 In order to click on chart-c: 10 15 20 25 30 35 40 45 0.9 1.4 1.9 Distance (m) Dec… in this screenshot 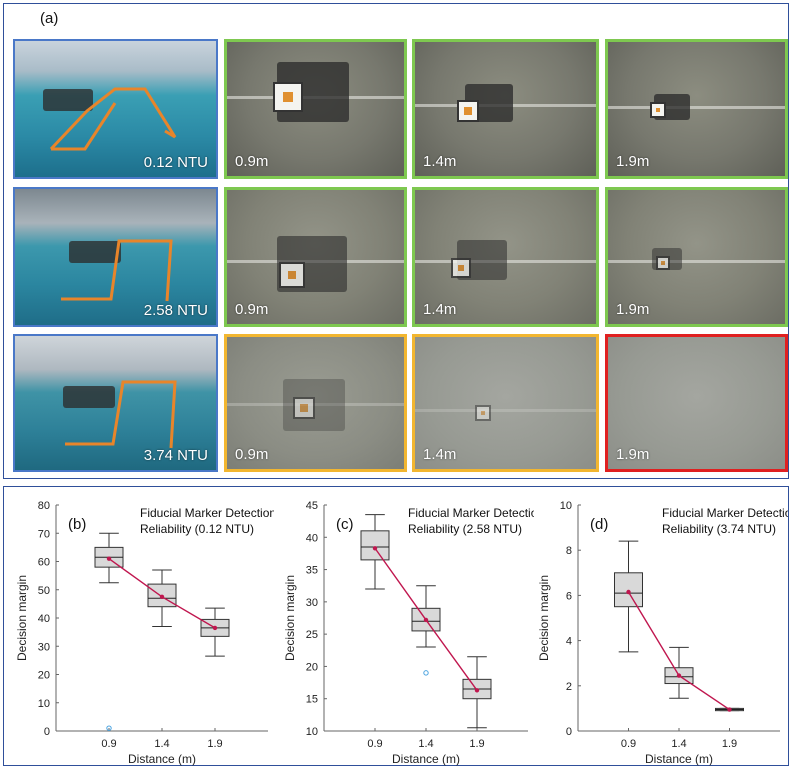, I will do `click(408, 633)`.